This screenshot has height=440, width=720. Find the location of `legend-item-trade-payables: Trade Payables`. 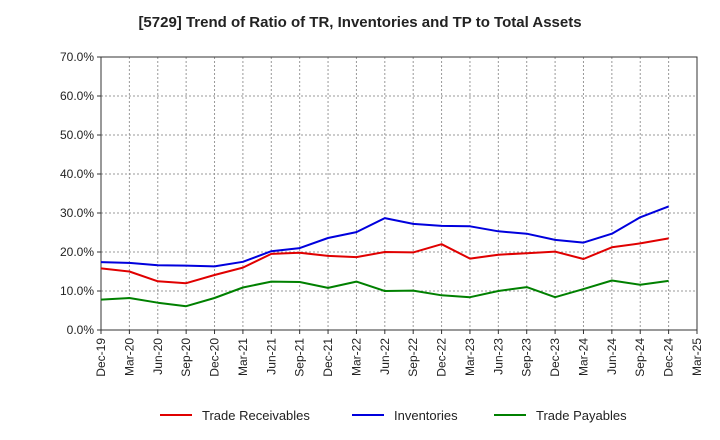

legend-item-trade-payables: Trade Payables is located at coordinates (560, 415).